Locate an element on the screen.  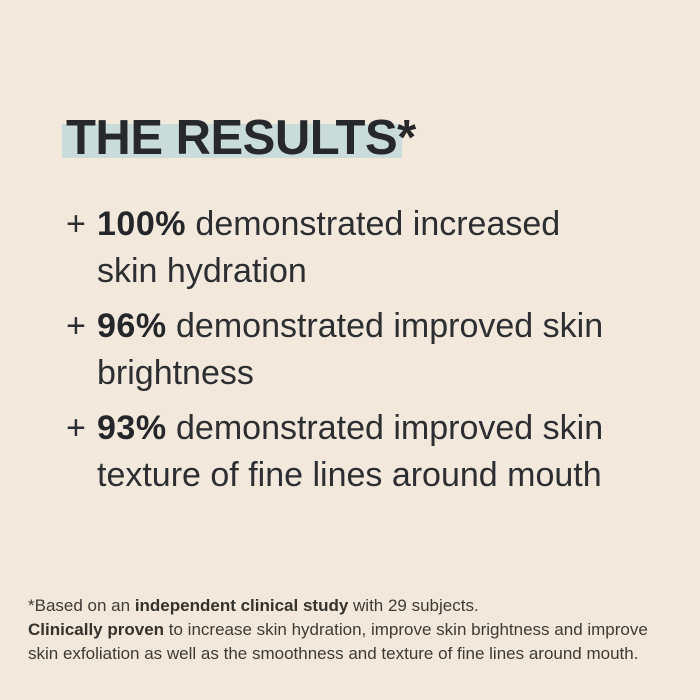
footnote-bold-proven: Clinically proven is located at coordinates (96, 629).